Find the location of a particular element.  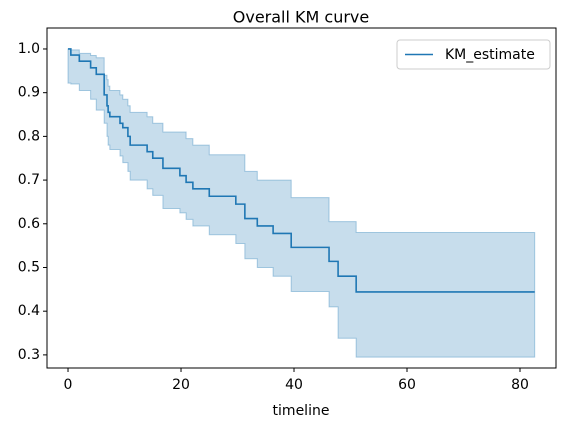

y-tick-label: 0.9 is located at coordinates (29, 93).